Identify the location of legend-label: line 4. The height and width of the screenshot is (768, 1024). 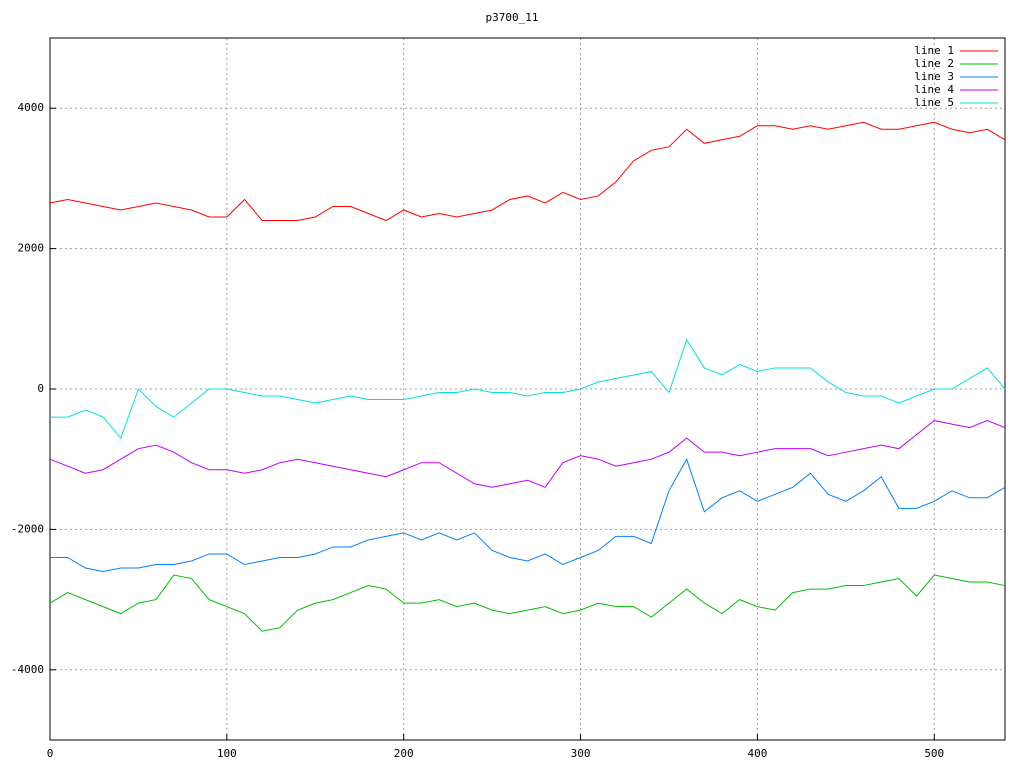
(934, 89).